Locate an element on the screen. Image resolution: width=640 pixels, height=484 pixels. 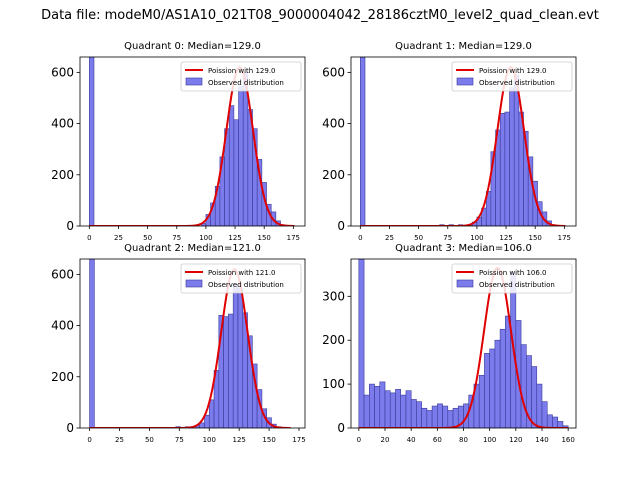
legend: Poission with 129.0 Observed distribution is located at coordinates (241, 76).